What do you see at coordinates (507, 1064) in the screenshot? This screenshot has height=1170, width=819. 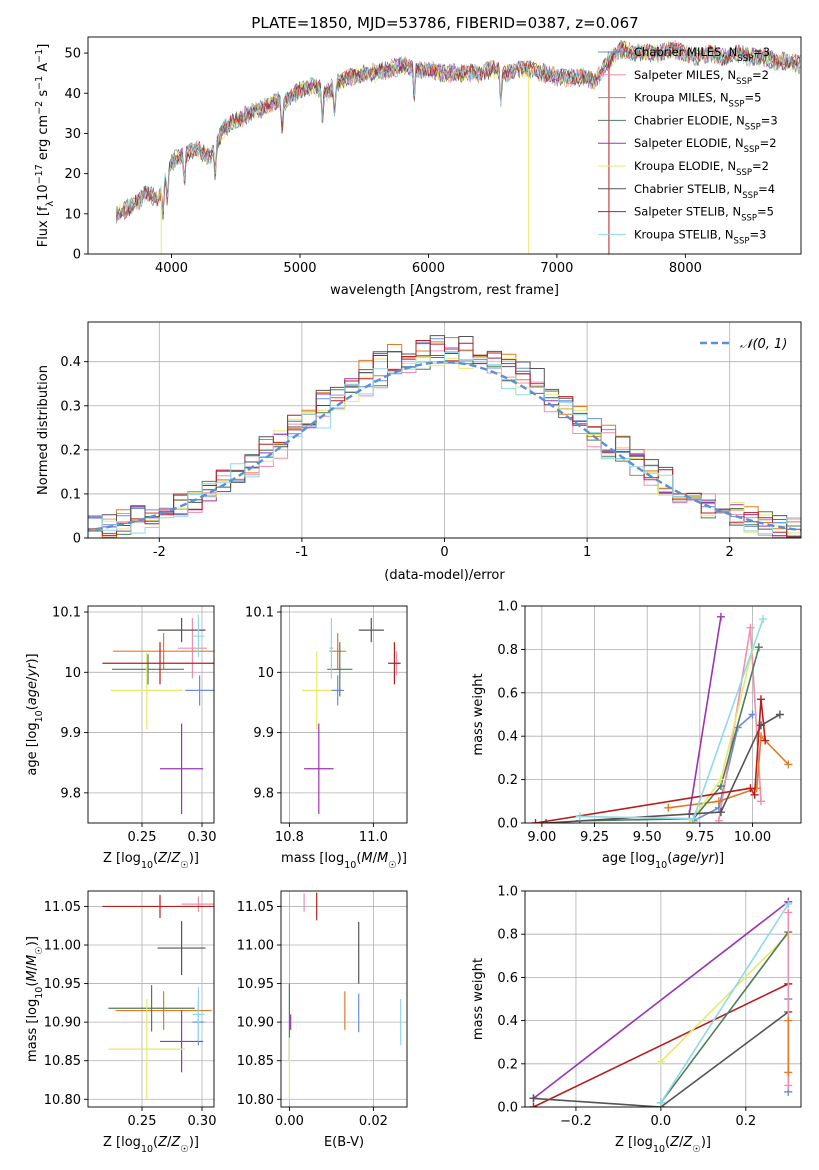 I see `y-tick-label: 0.2` at bounding box center [507, 1064].